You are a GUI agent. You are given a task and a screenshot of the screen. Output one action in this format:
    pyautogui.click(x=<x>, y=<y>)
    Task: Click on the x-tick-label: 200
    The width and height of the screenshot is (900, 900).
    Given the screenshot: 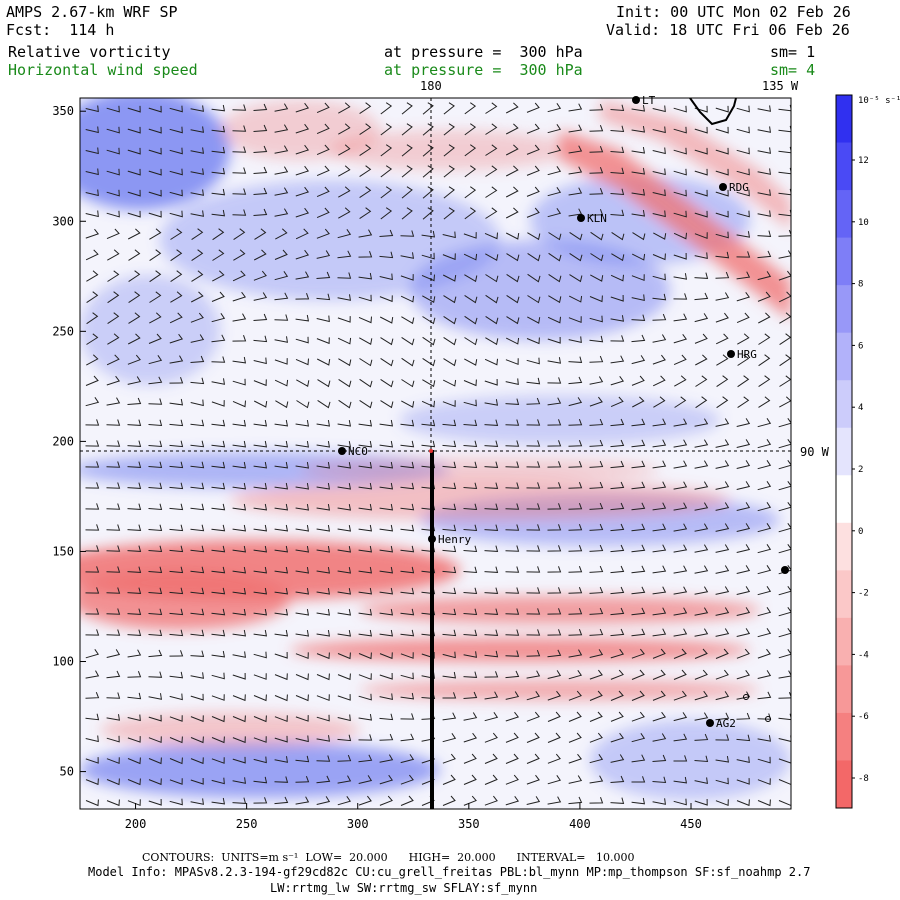 What is the action you would take?
    pyautogui.click(x=136, y=824)
    